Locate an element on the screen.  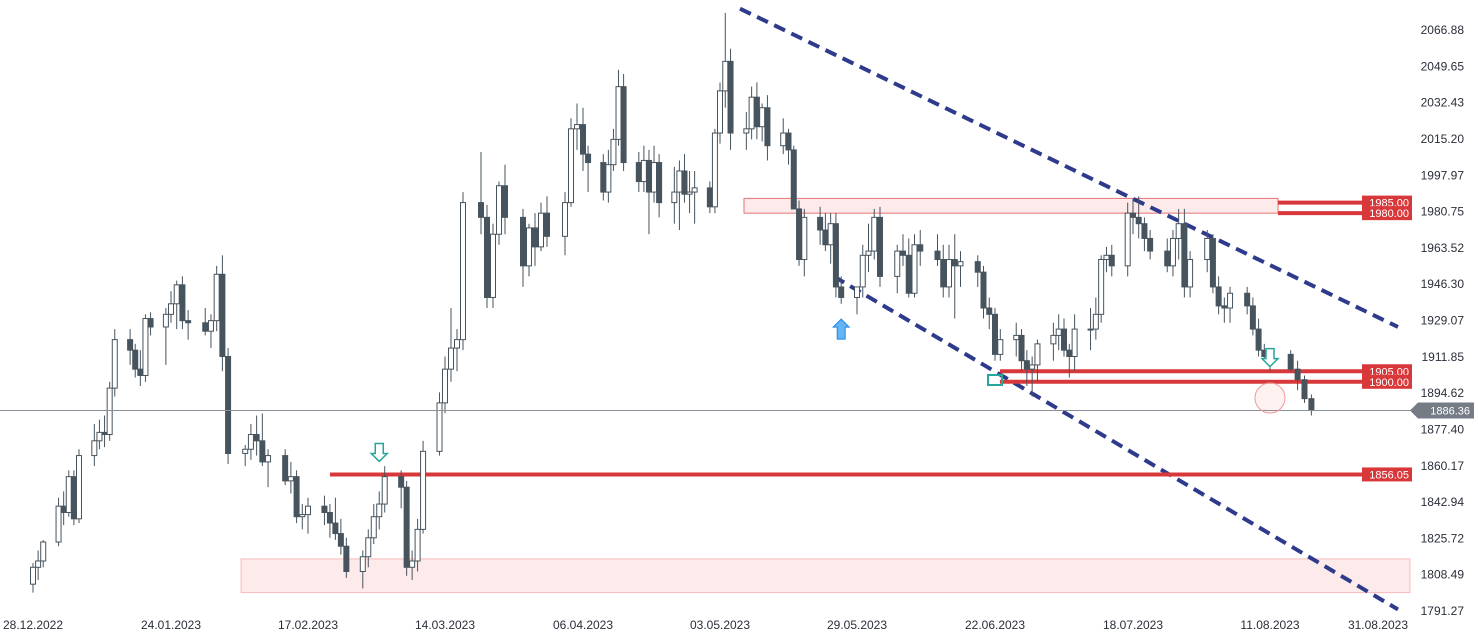
buy-arrow-icon is located at coordinates (841, 329).